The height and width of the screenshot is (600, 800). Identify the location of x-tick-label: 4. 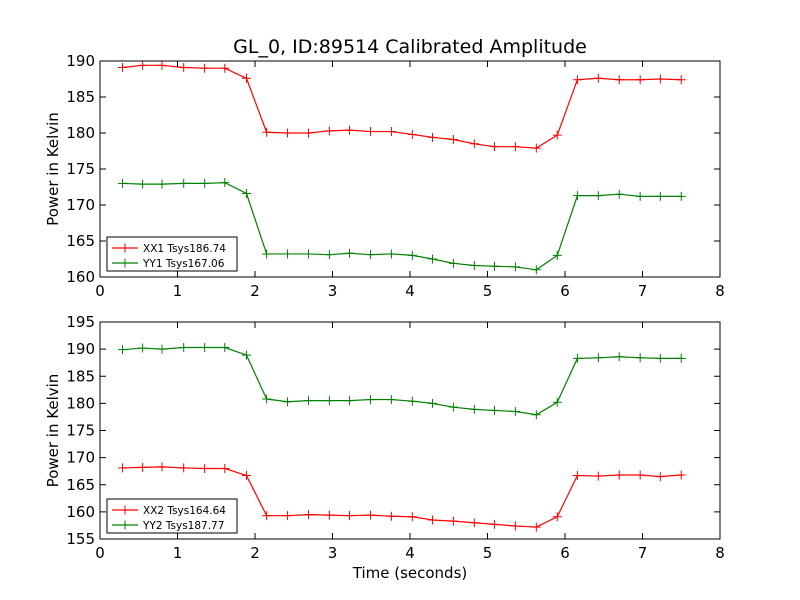
(410, 553).